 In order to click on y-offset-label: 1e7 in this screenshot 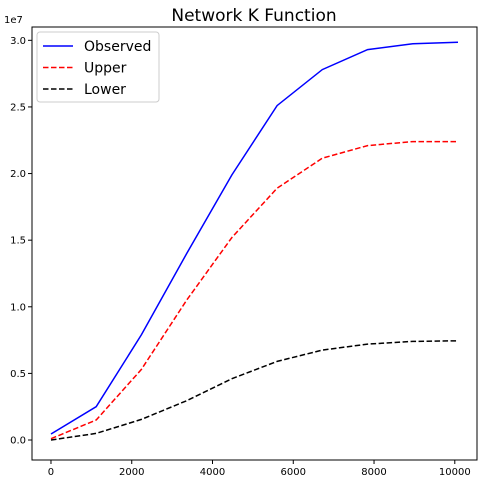, I will do `click(13, 20)`.